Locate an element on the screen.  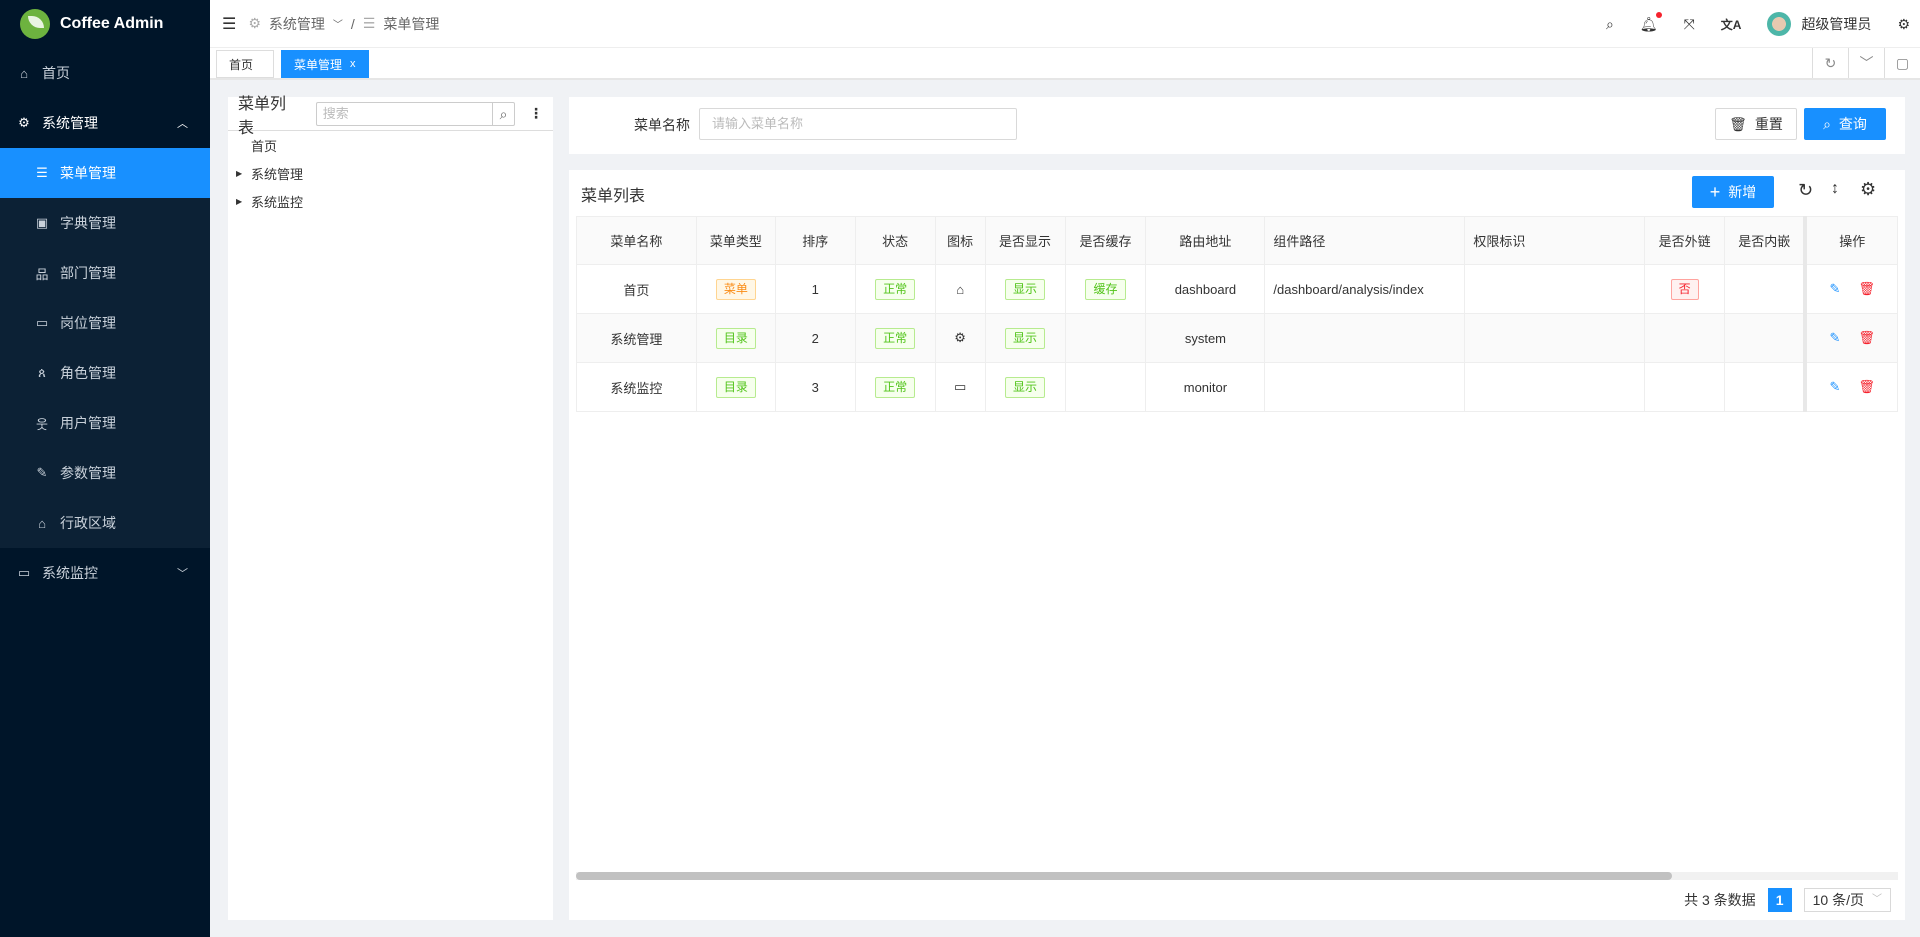
sidebar-item-config: ✎ 参数管理 is located at coordinates (105, 473).